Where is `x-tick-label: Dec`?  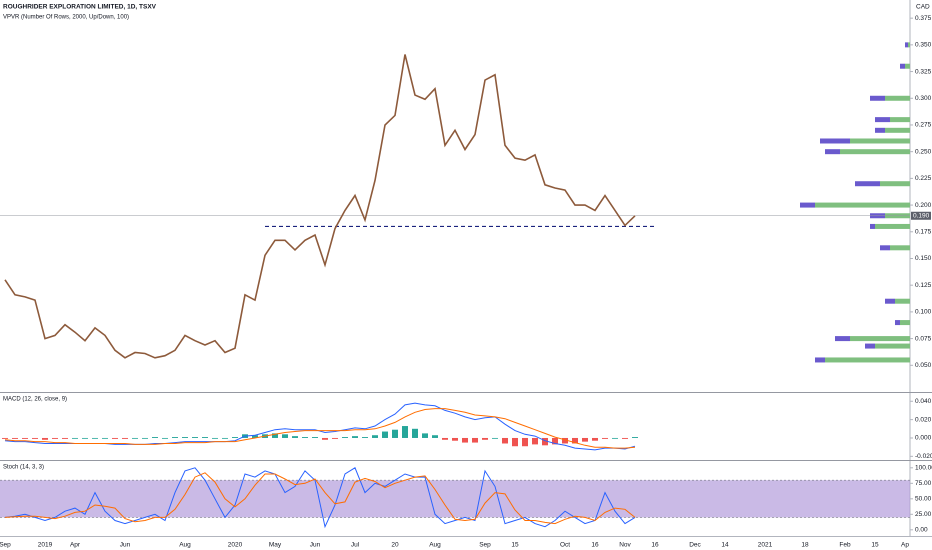 x-tick-label: Dec is located at coordinates (695, 545).